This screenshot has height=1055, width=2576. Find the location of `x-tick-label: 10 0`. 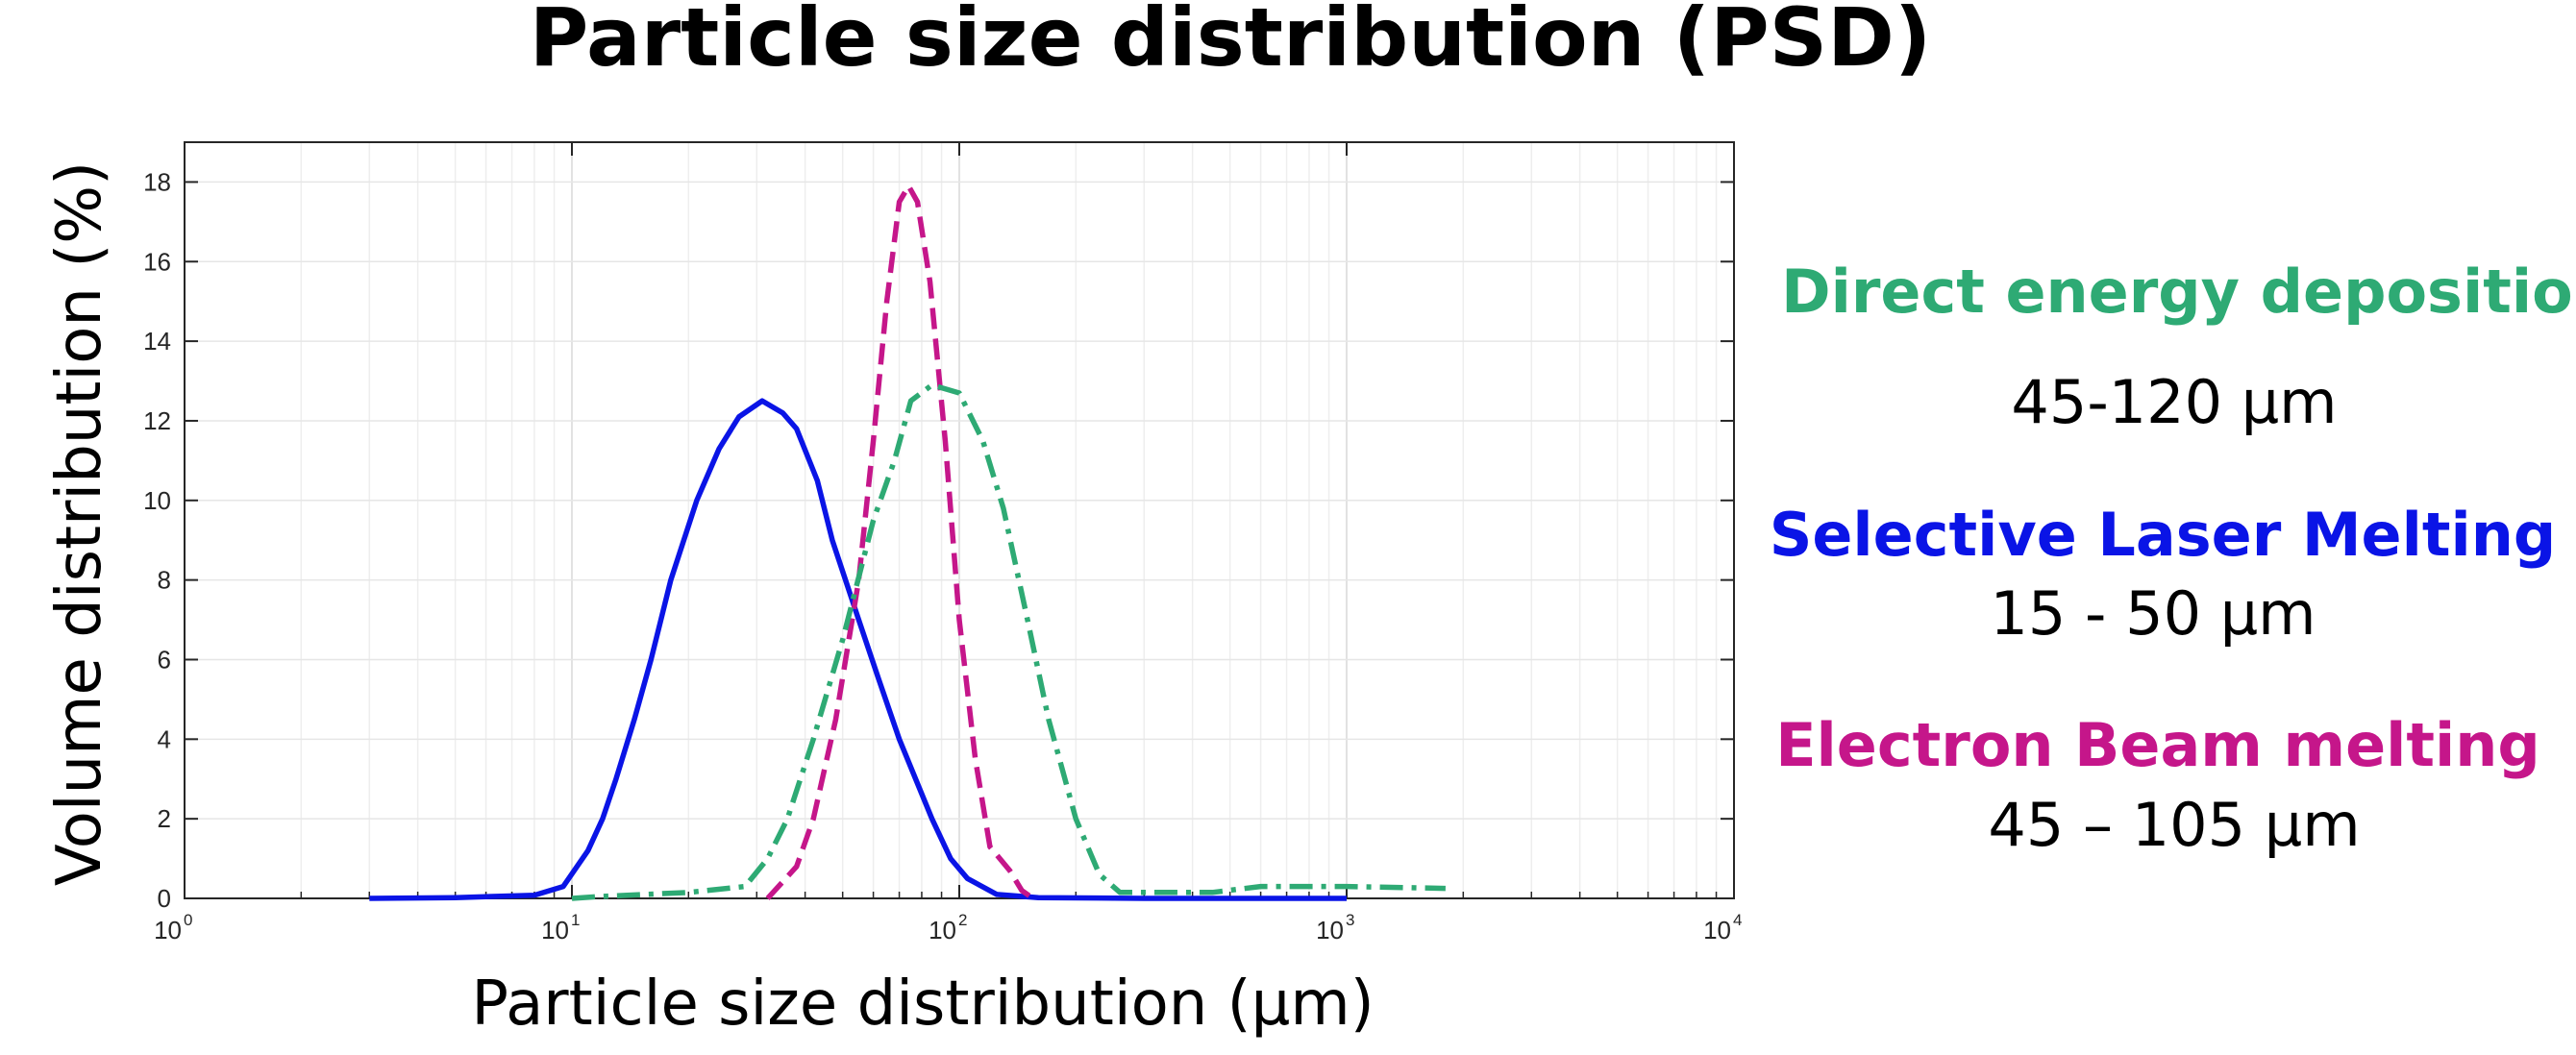

x-tick-label: 10 0 is located at coordinates (173, 928).